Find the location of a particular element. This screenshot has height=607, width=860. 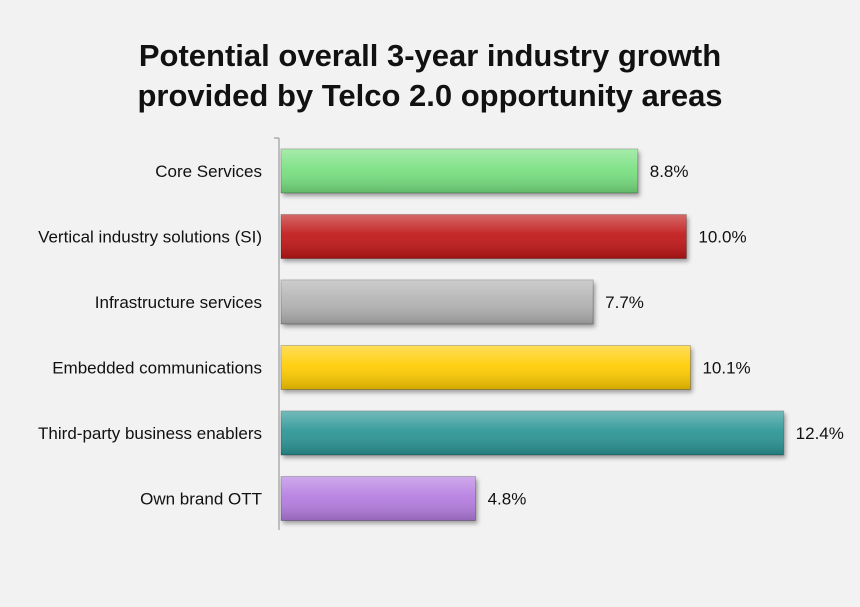

bar-shine-own-brand-ott is located at coordinates (378, 498).